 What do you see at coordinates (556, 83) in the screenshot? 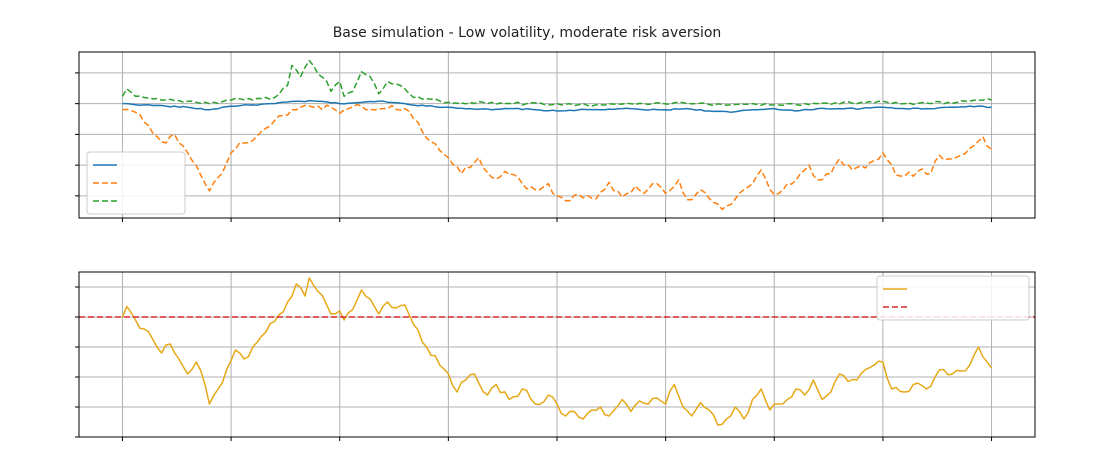
I see `ask-price-line` at bounding box center [556, 83].